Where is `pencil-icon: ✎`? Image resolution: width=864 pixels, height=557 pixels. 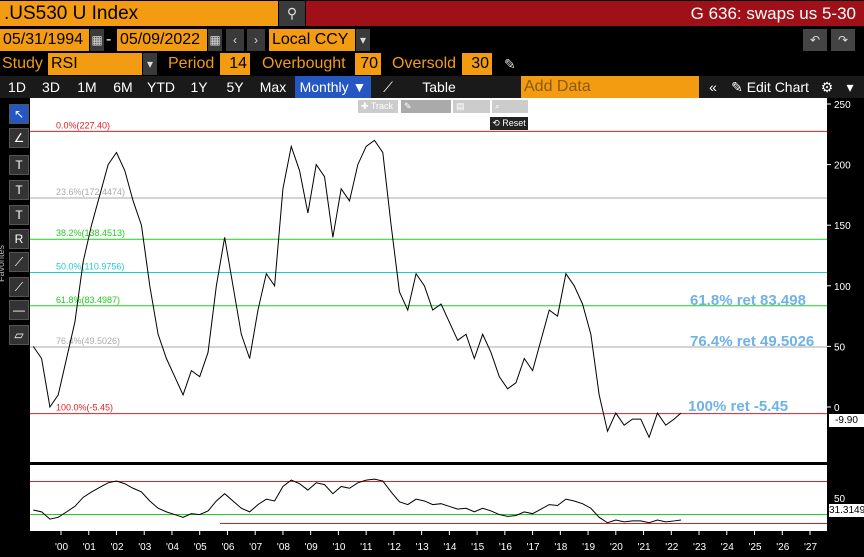 pencil-icon: ✎ is located at coordinates (510, 64).